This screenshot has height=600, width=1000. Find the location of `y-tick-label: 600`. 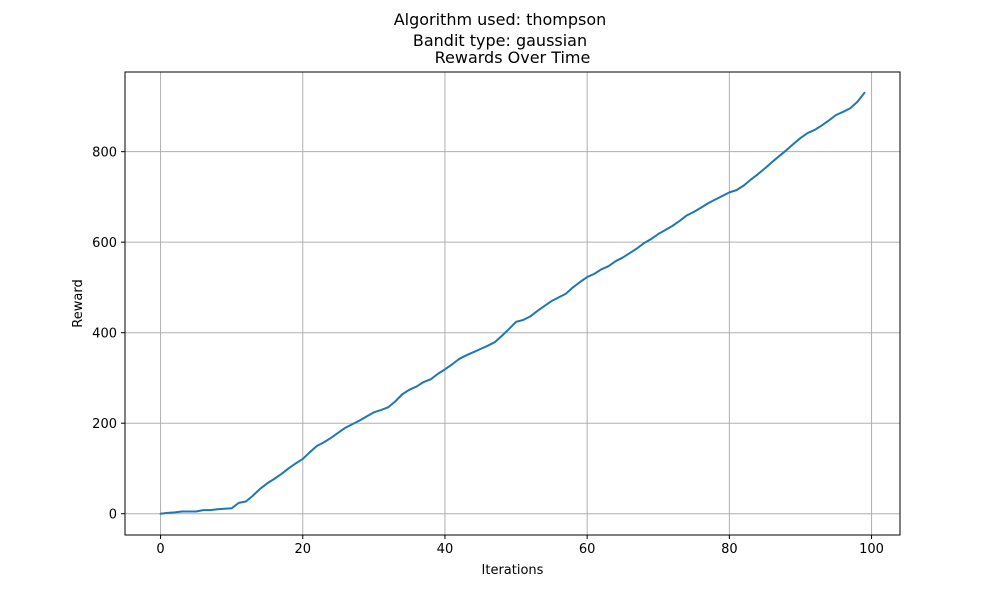

y-tick-label: 600 is located at coordinates (104, 243).